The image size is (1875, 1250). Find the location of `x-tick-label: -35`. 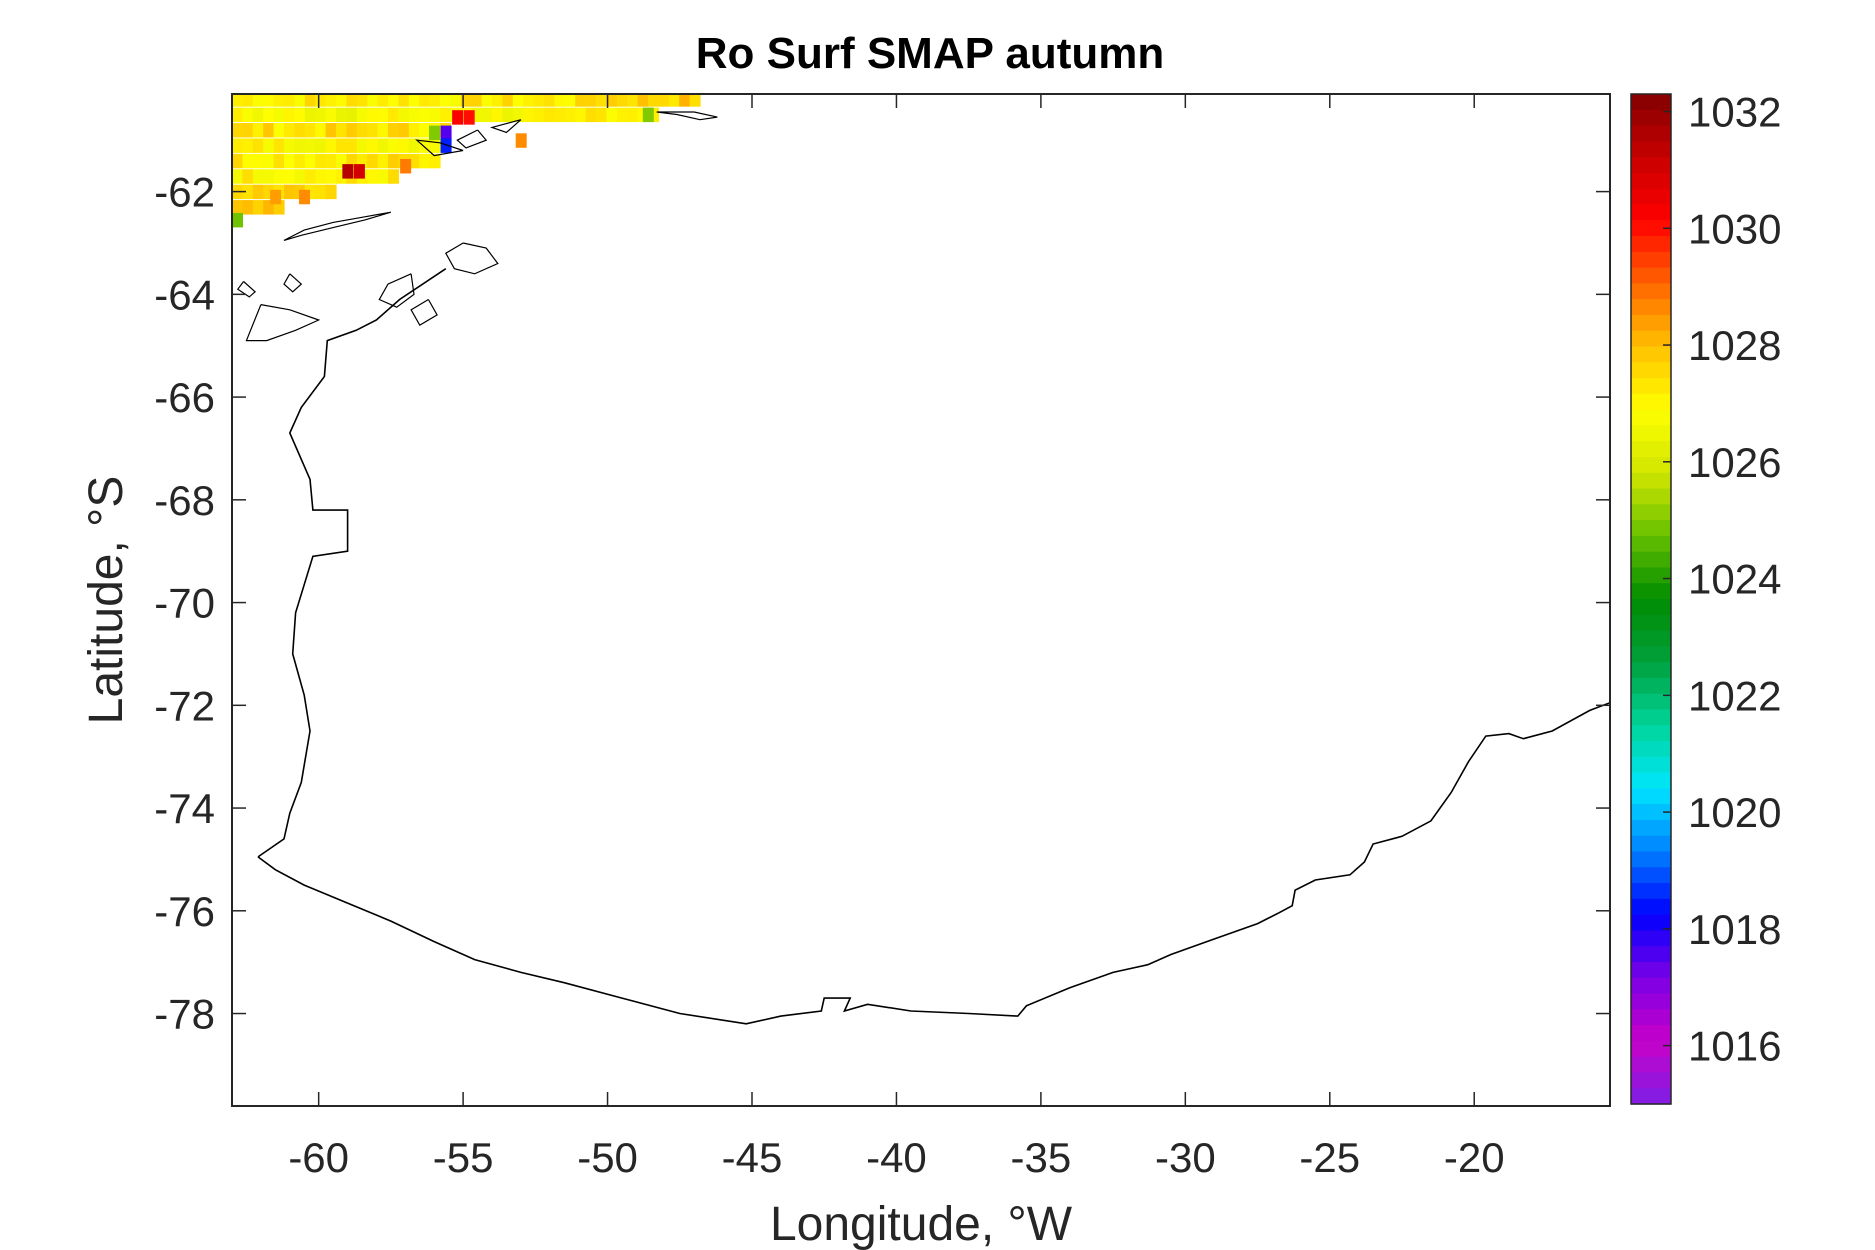

x-tick-label: -35 is located at coordinates (1041, 1157).